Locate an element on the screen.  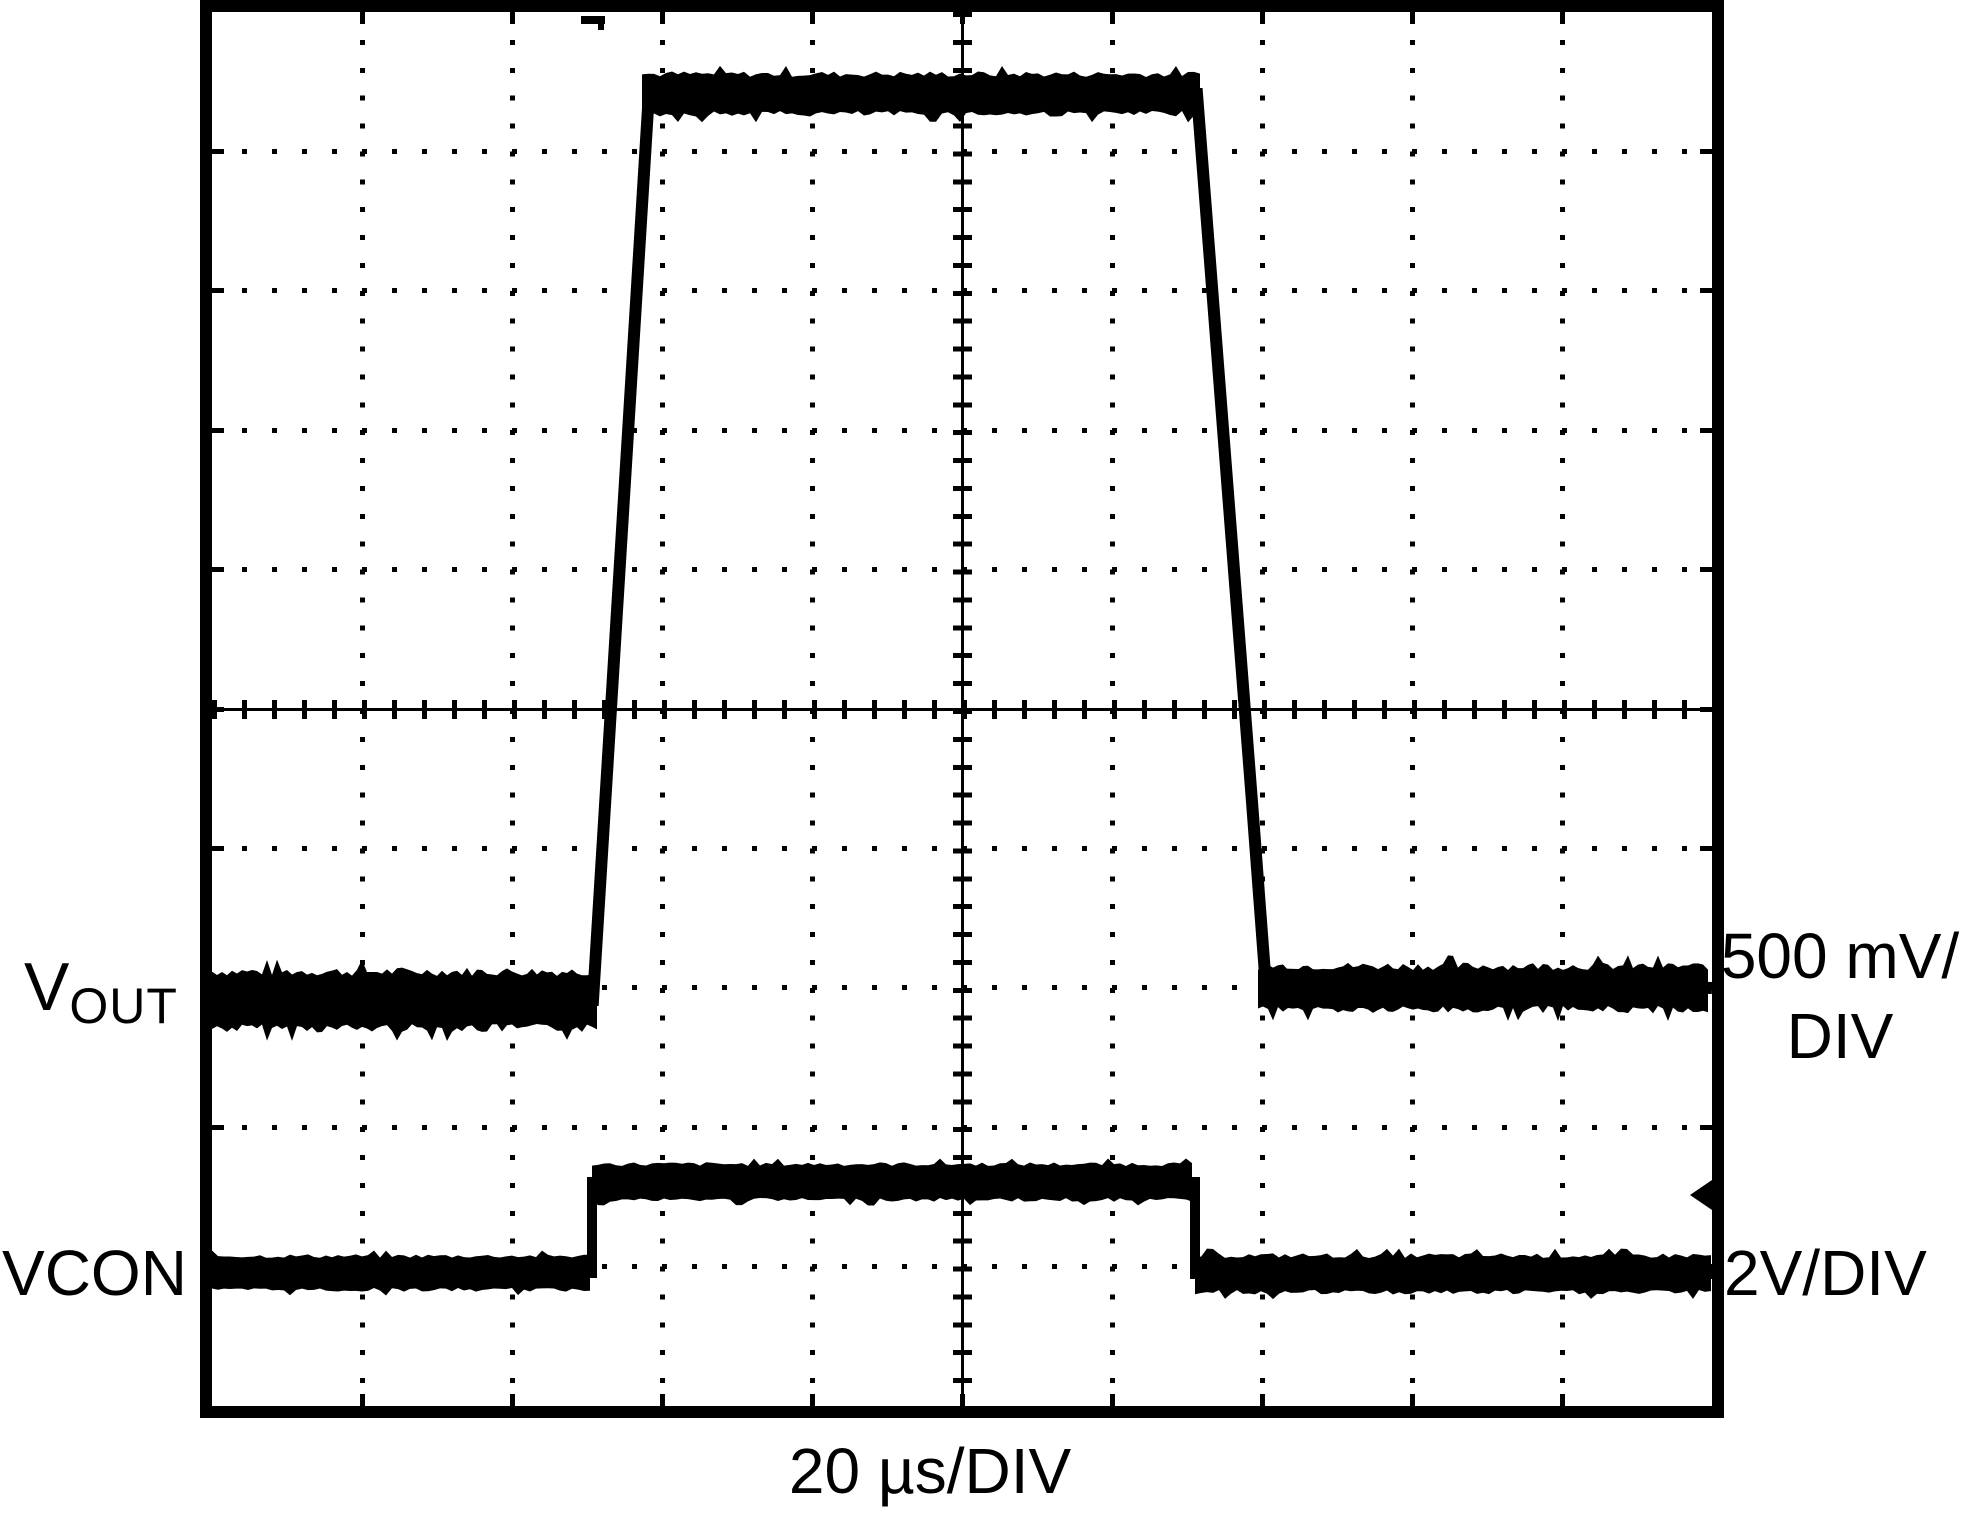
vout-scale-line1: 500 mV/ is located at coordinates (1840, 956).